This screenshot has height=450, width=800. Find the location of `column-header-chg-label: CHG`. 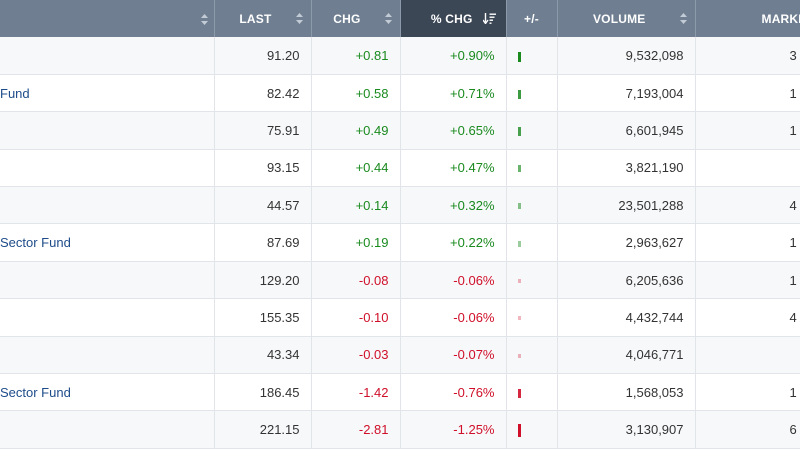

column-header-chg-label: CHG is located at coordinates (347, 18).